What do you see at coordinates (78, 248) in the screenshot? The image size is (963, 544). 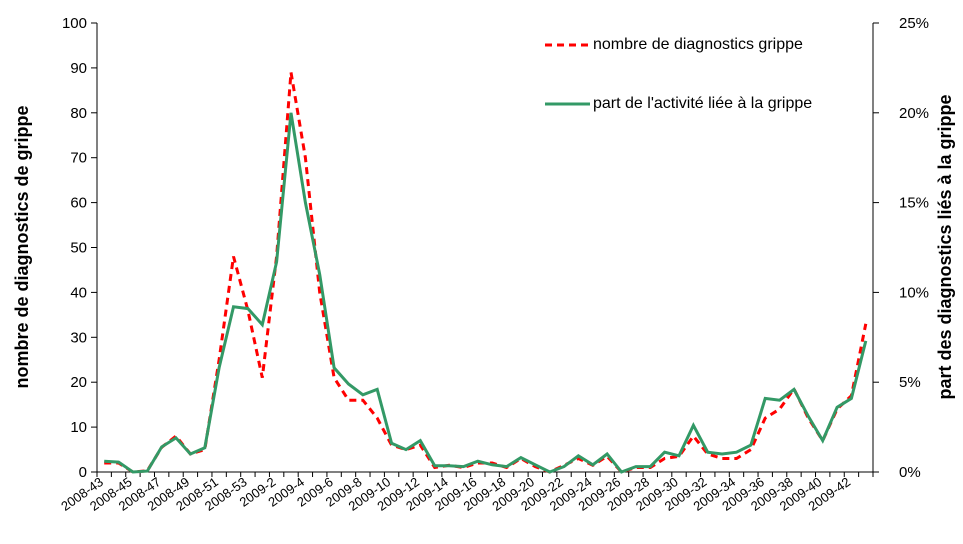 I see `y-tick-label: 50` at bounding box center [78, 248].